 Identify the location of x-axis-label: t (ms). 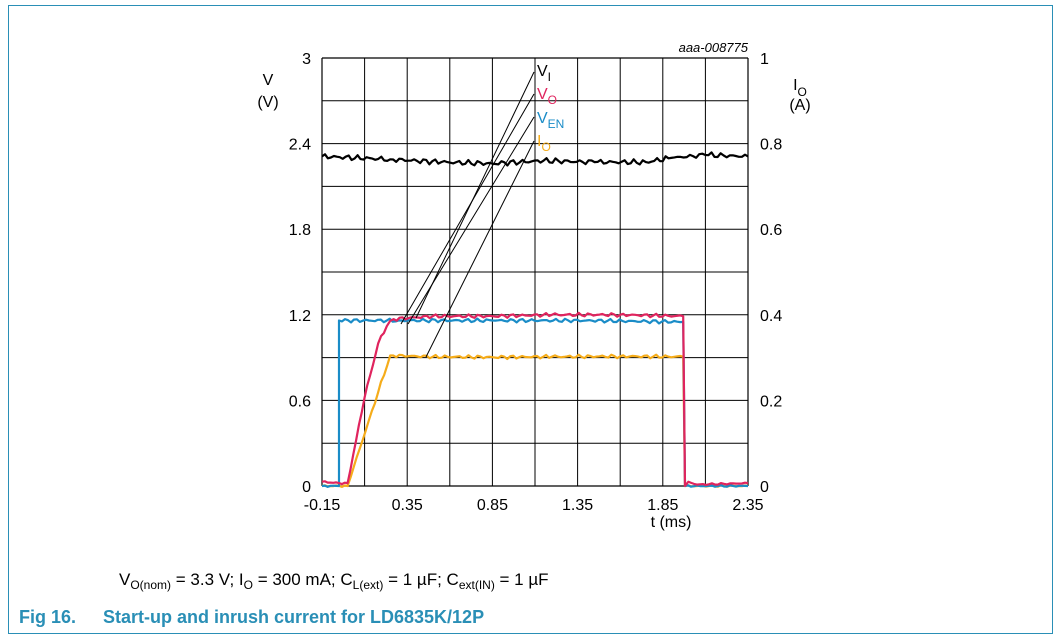
(671, 522).